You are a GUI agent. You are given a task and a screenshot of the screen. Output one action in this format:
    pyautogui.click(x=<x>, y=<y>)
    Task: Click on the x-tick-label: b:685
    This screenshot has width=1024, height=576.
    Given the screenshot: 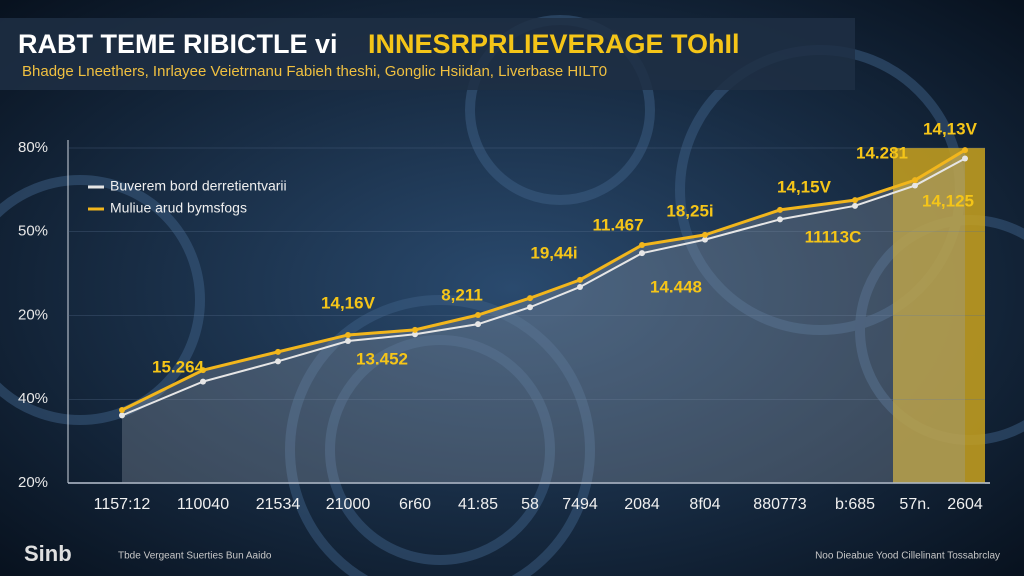 What is the action you would take?
    pyautogui.click(x=855, y=504)
    